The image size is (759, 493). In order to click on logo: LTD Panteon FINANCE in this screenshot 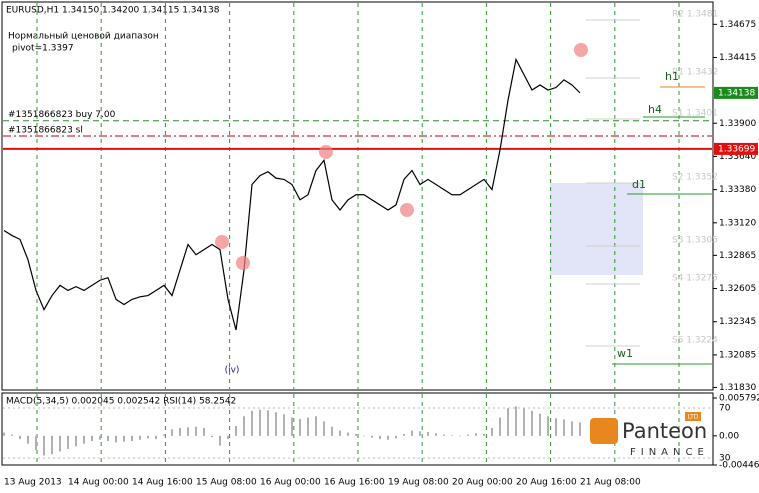, I will do `click(649, 435)`.